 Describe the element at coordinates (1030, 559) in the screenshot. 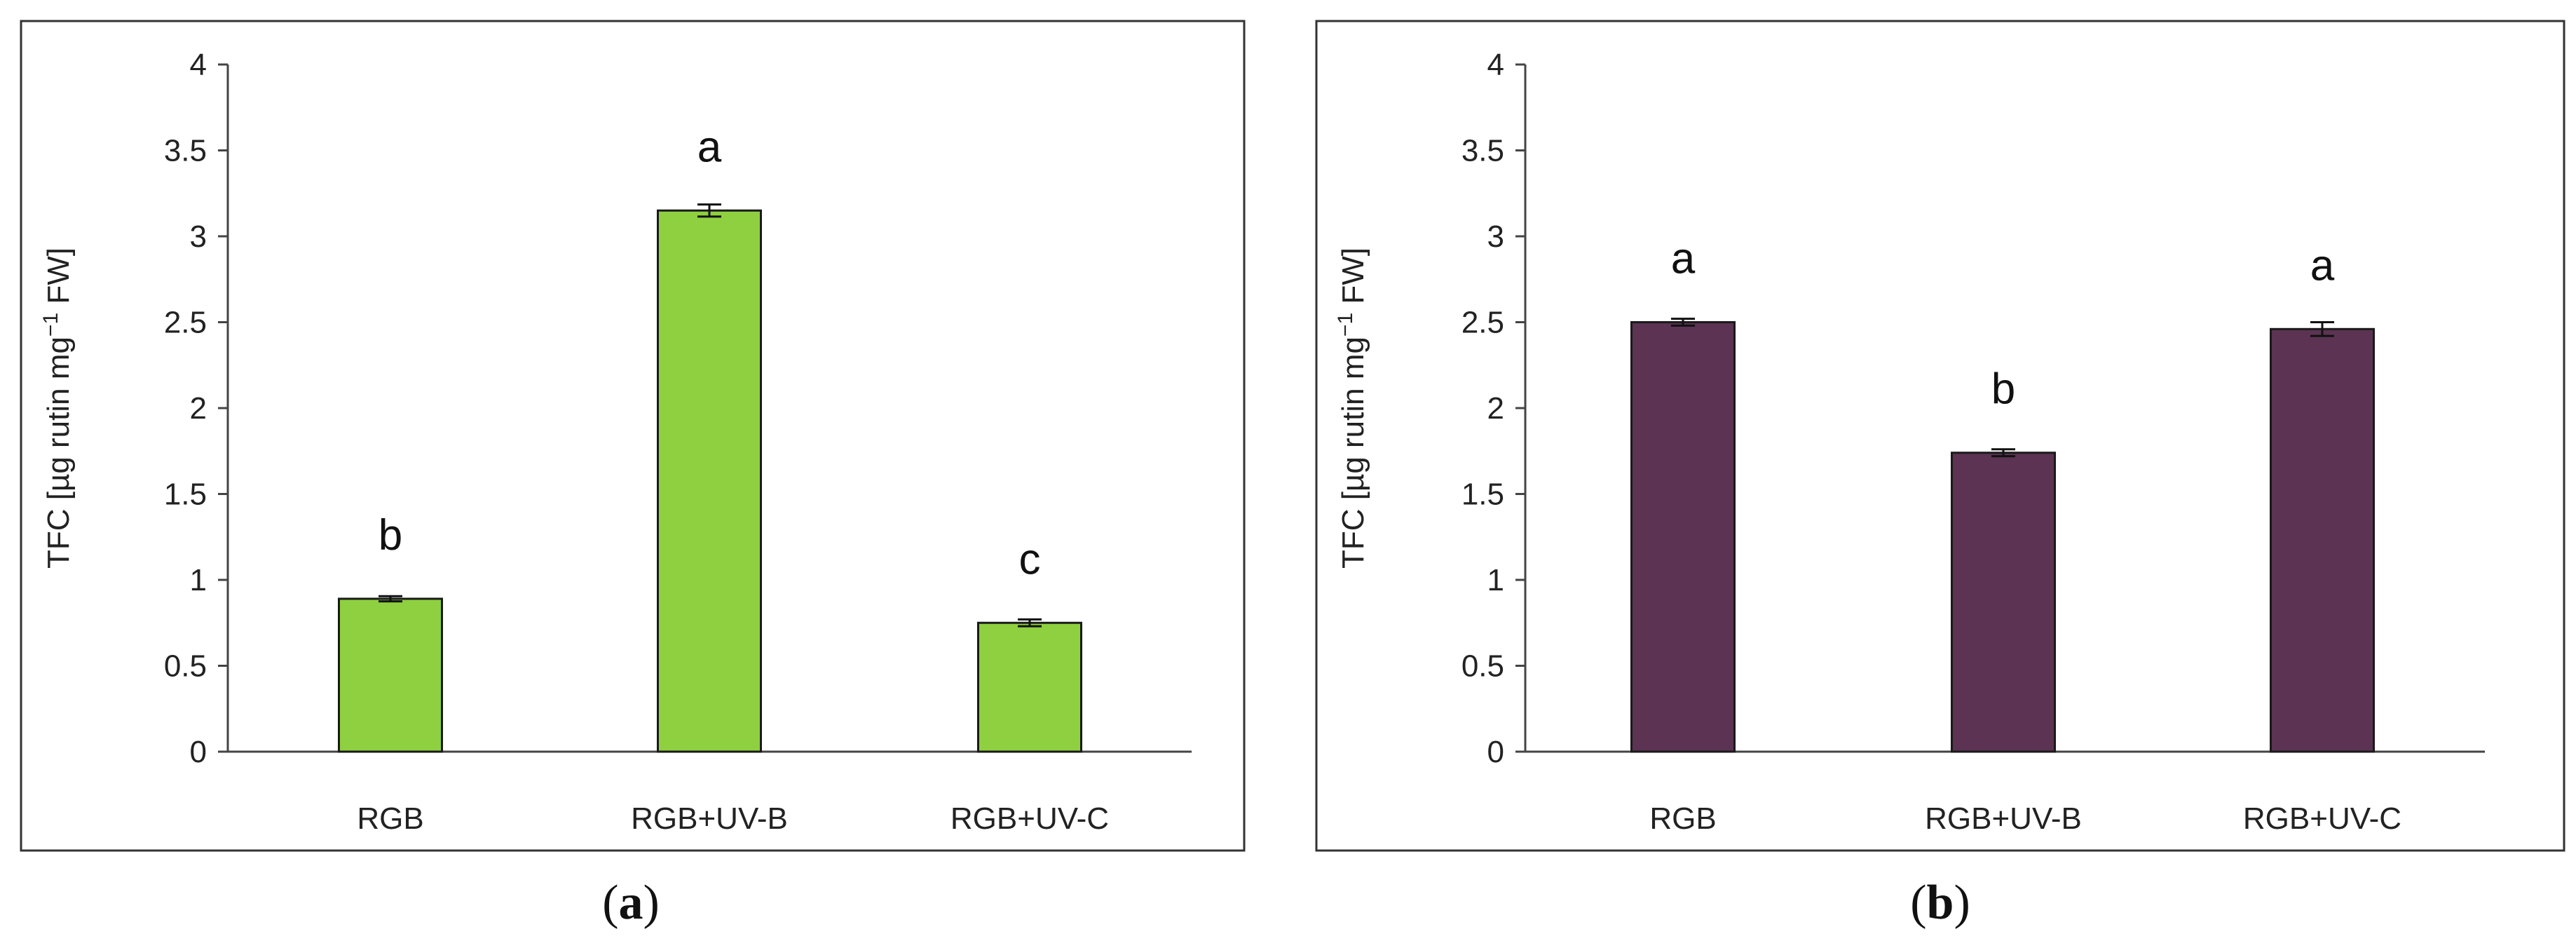

I see `significance-letter: c` at that location.